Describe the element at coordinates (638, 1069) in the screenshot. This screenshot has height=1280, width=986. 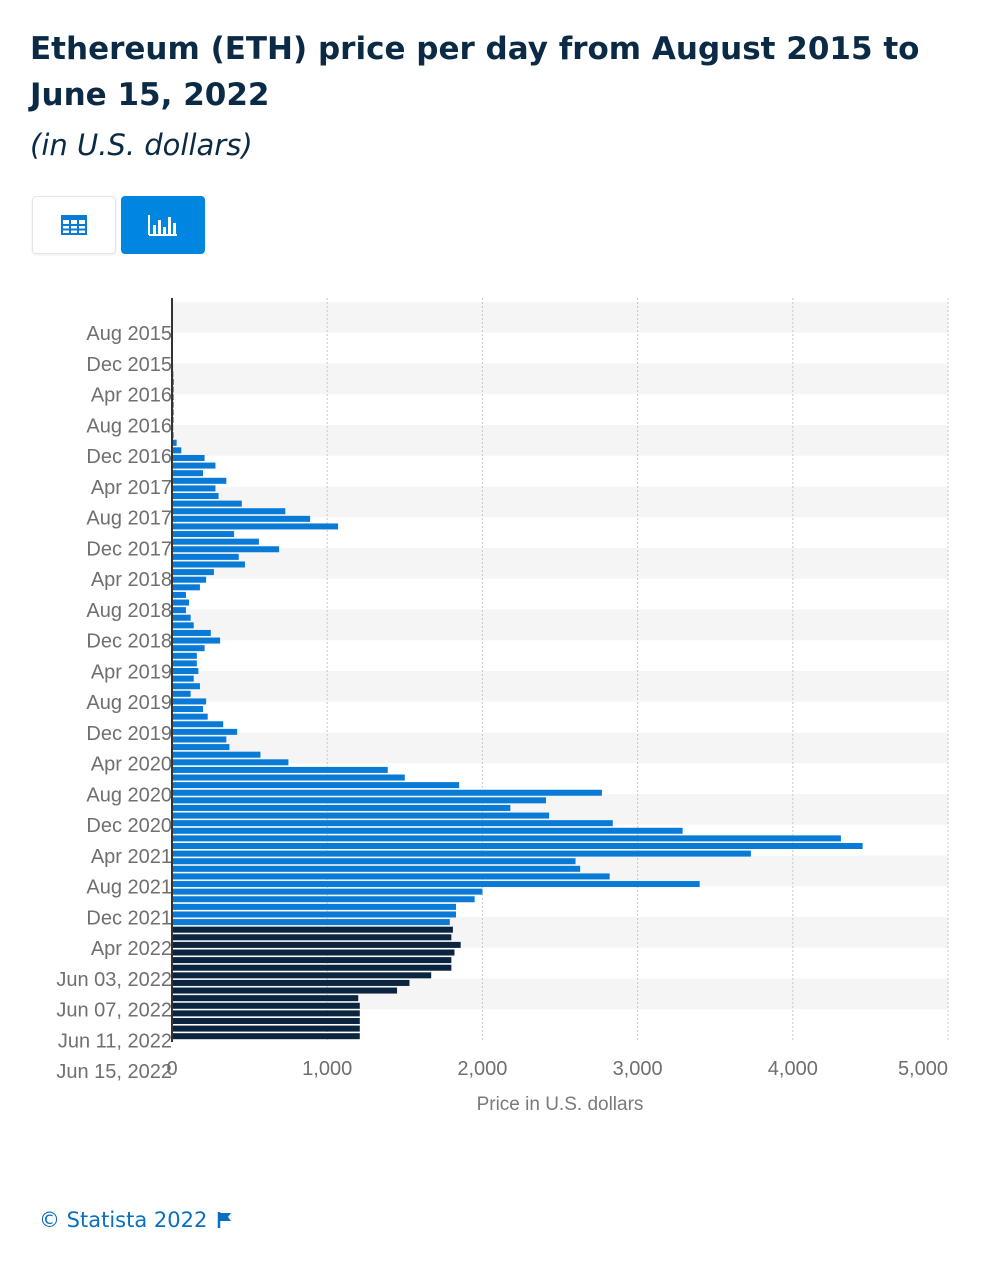
I see `x-tick-label: 3,000` at that location.